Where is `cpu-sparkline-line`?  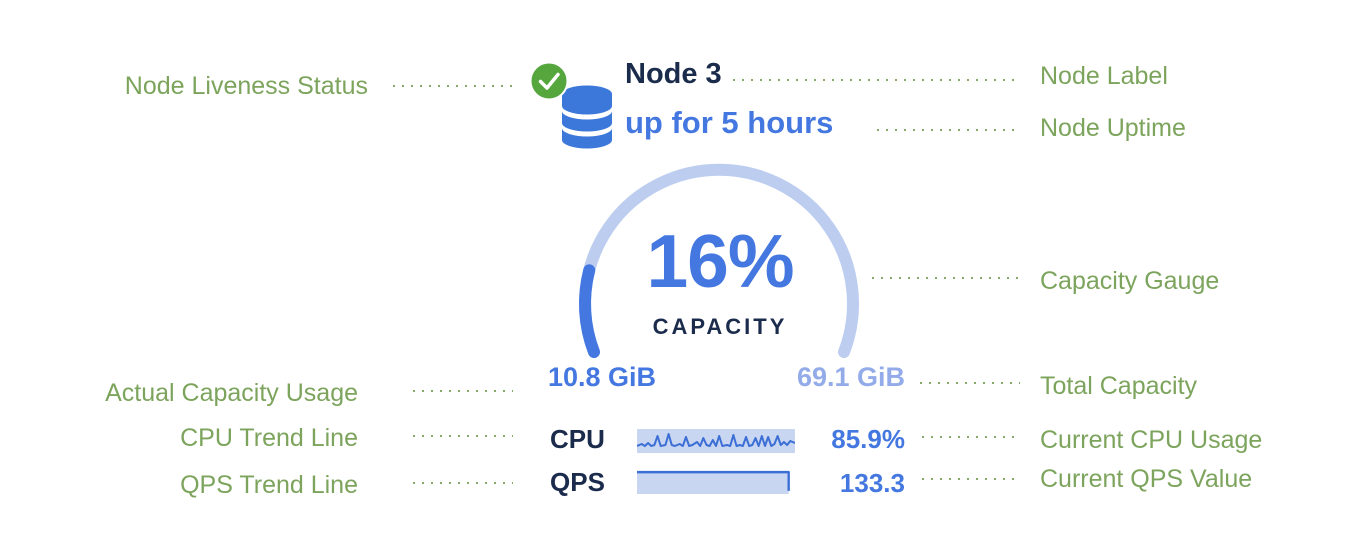 cpu-sparkline-line is located at coordinates (716, 440).